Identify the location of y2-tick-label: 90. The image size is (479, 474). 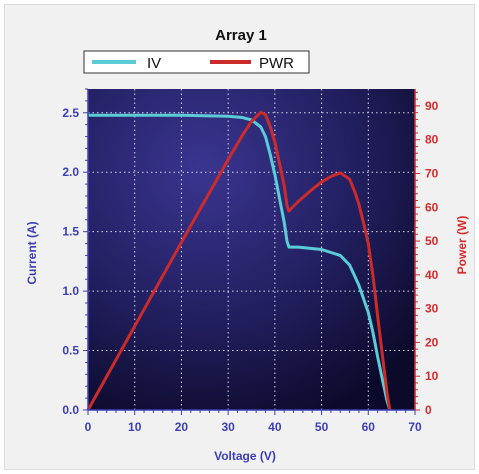
(432, 106).